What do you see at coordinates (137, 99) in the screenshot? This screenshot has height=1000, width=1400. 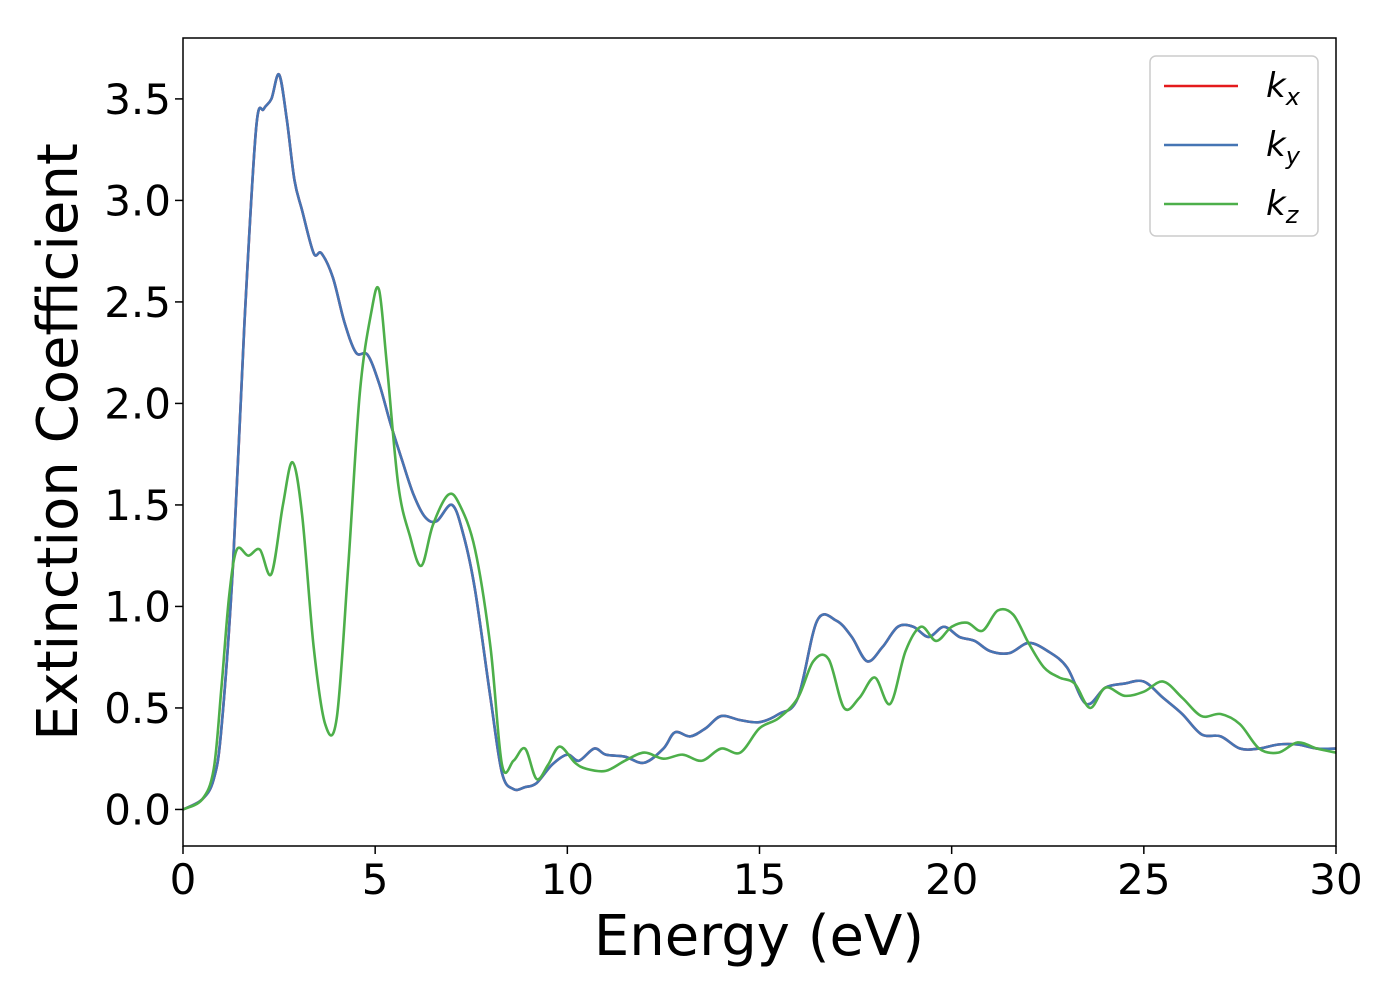 I see `y-tick-label: 3.5` at bounding box center [137, 99].